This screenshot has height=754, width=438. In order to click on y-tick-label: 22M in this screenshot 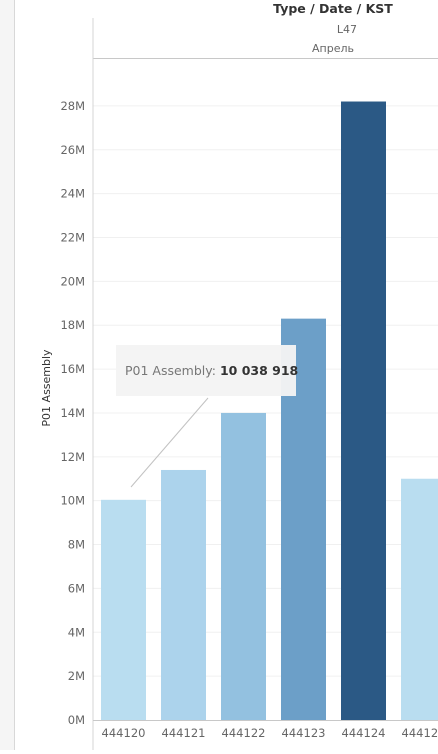, I will do `click(72, 237)`.